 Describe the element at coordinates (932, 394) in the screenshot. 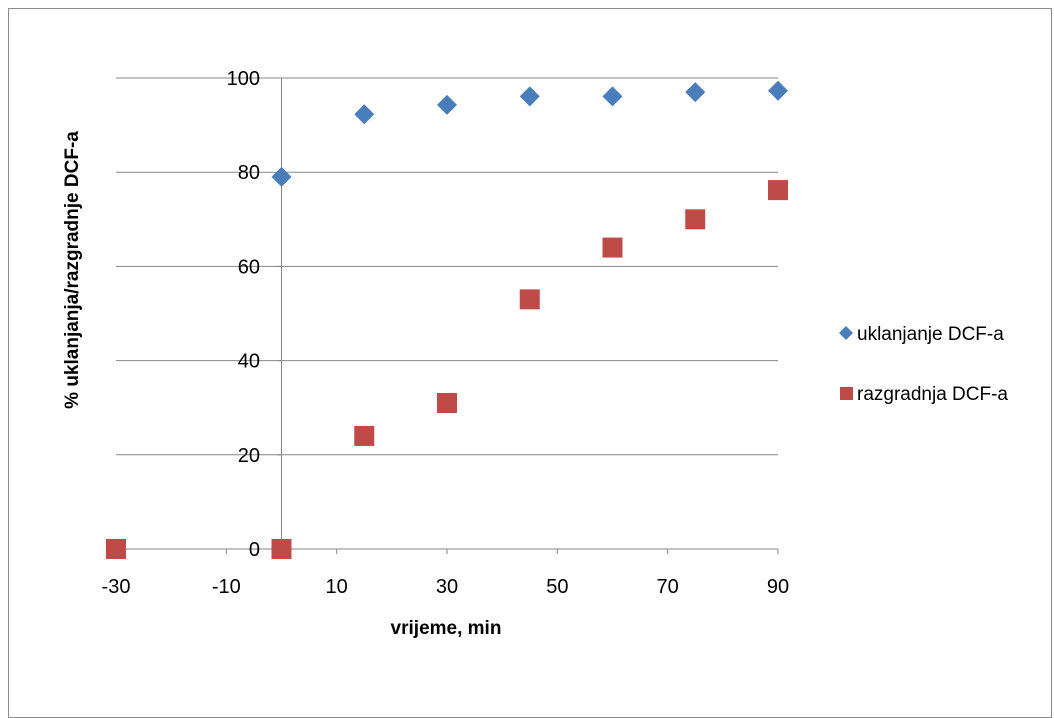

I see `legend-label-razgradnja: razgradnja DCF-a` at that location.